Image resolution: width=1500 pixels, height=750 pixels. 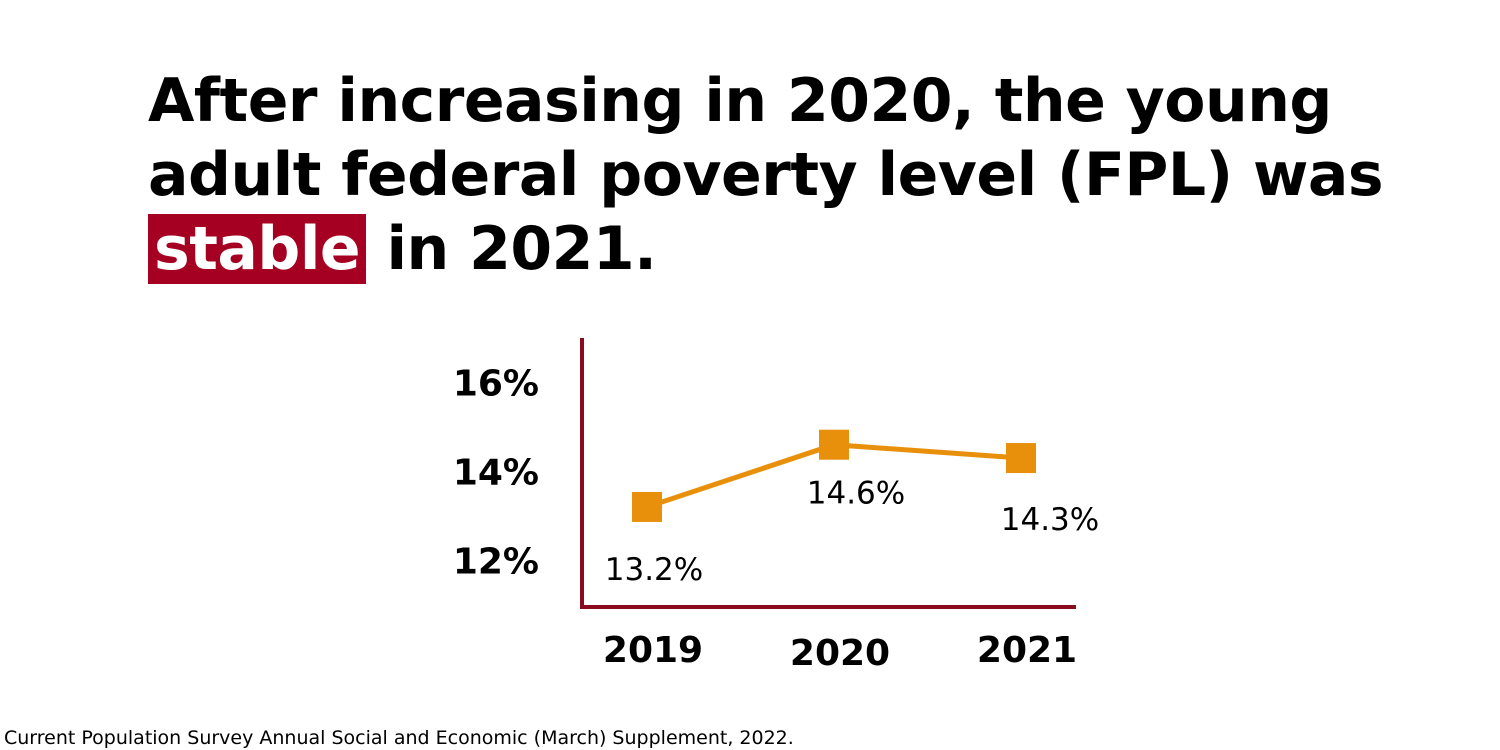 What do you see at coordinates (1027, 650) in the screenshot?
I see `x-tick-label: 2021` at bounding box center [1027, 650].